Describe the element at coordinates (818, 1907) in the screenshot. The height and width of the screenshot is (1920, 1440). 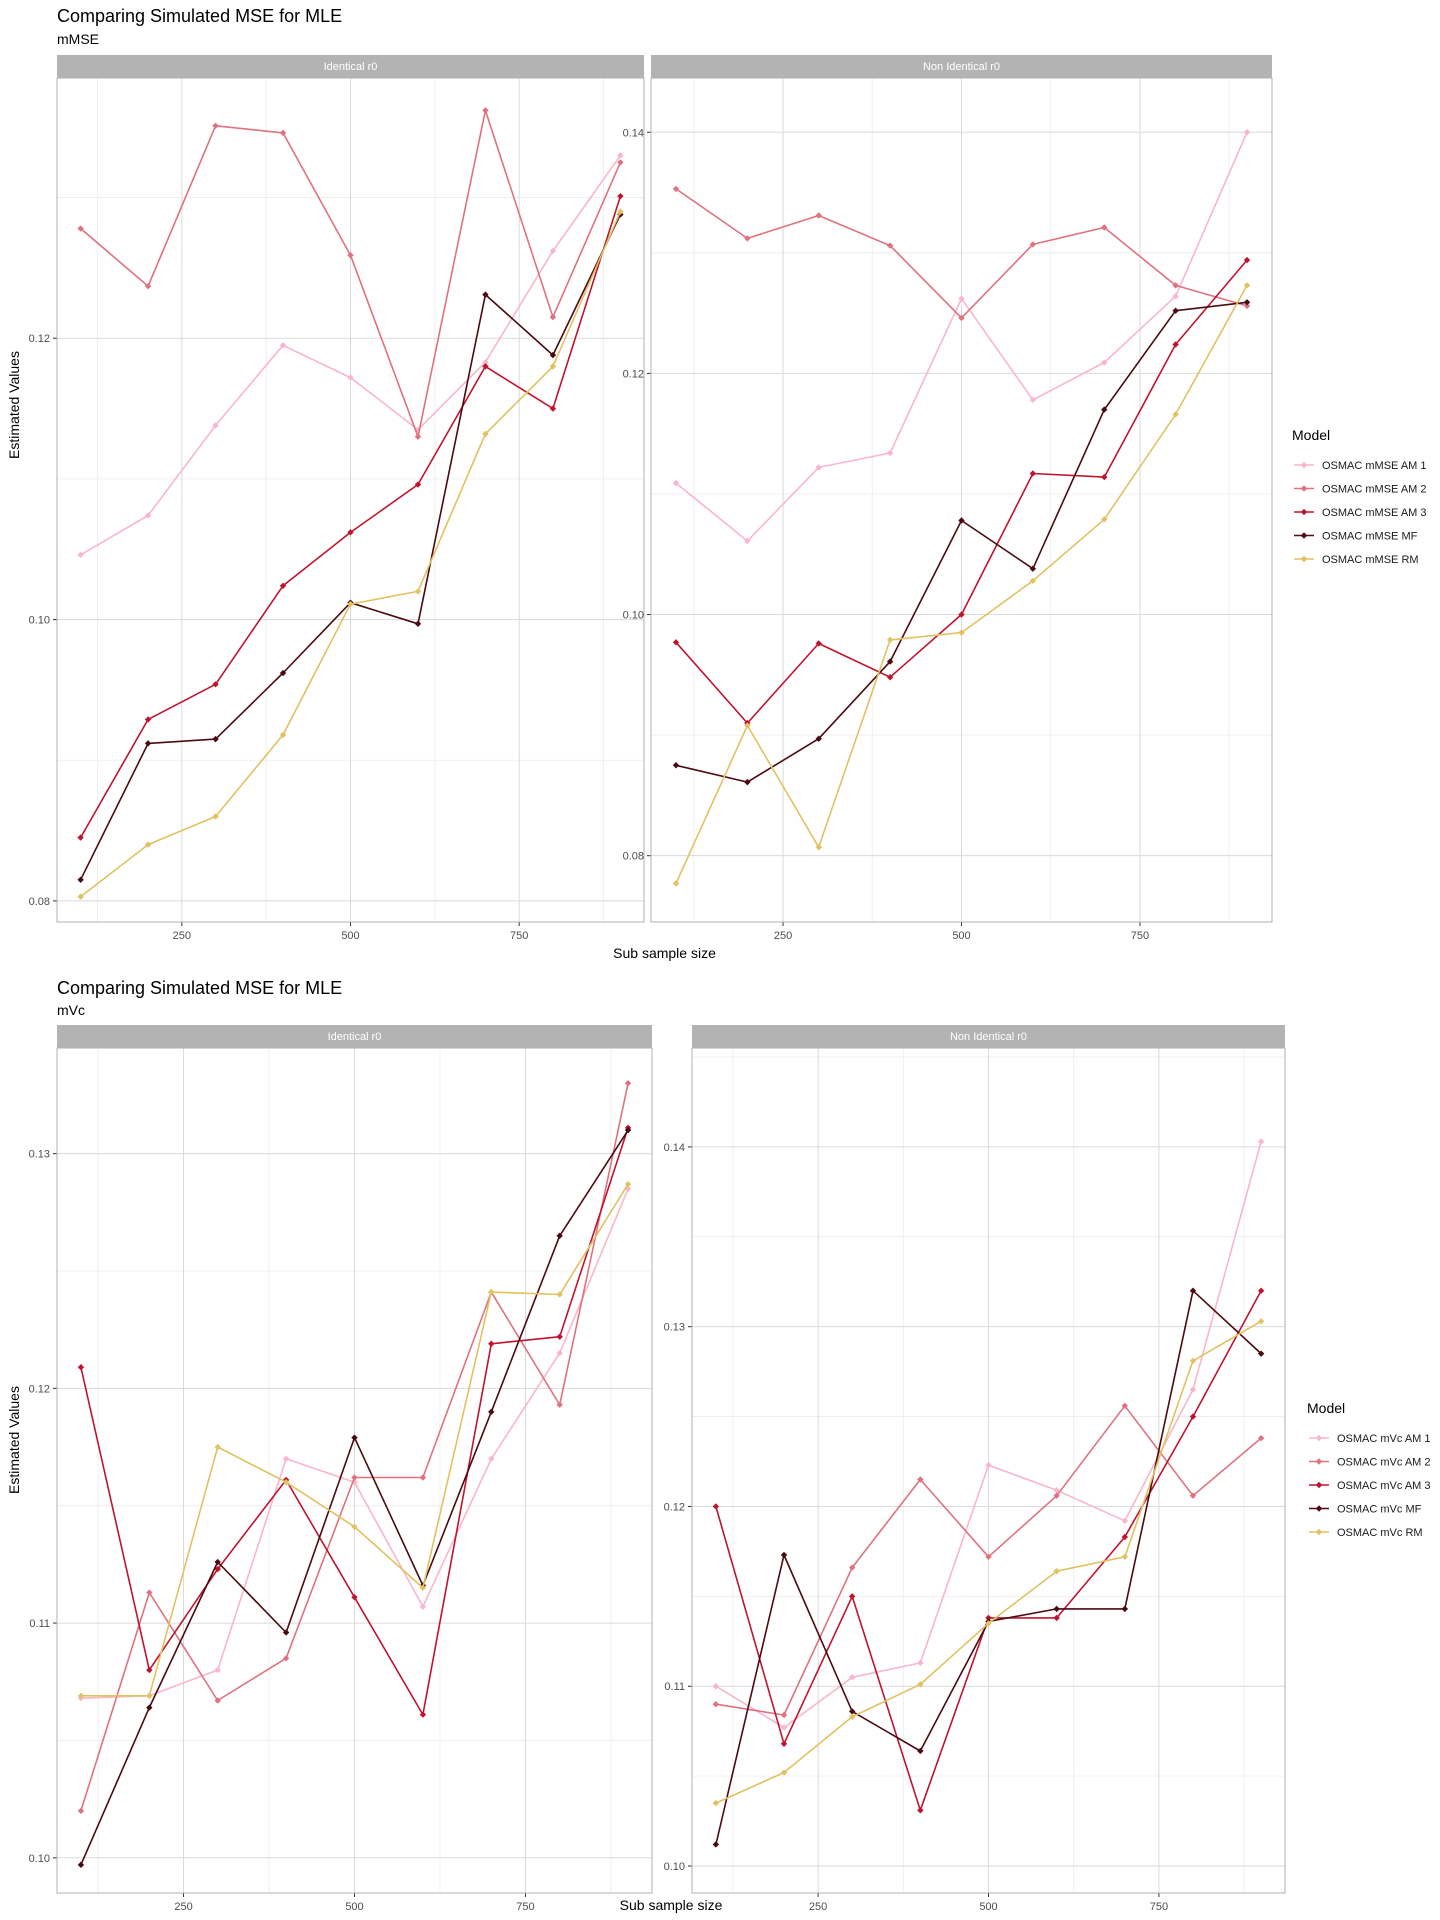
I see `x-tick-label: 250` at that location.